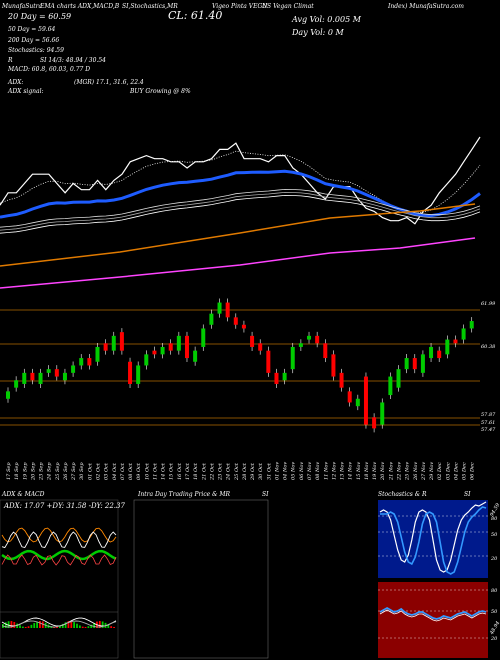 The width and height of the screenshot is (500, 660). I want to click on date-label: 21 Nov, so click(391, 471).